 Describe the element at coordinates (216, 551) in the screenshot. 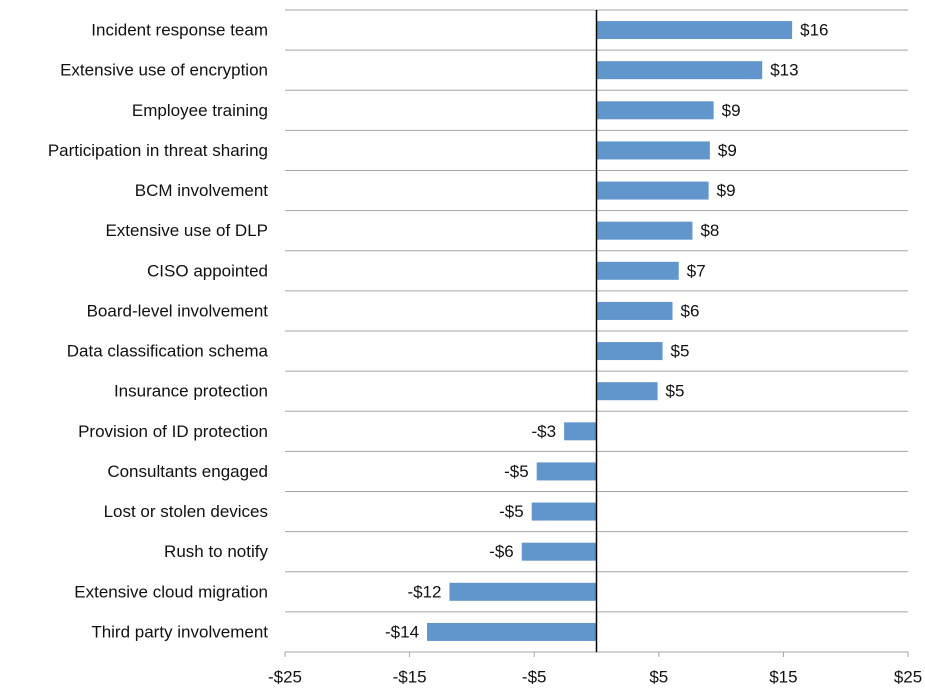

I see `y-tick-label: Rush to notify` at that location.